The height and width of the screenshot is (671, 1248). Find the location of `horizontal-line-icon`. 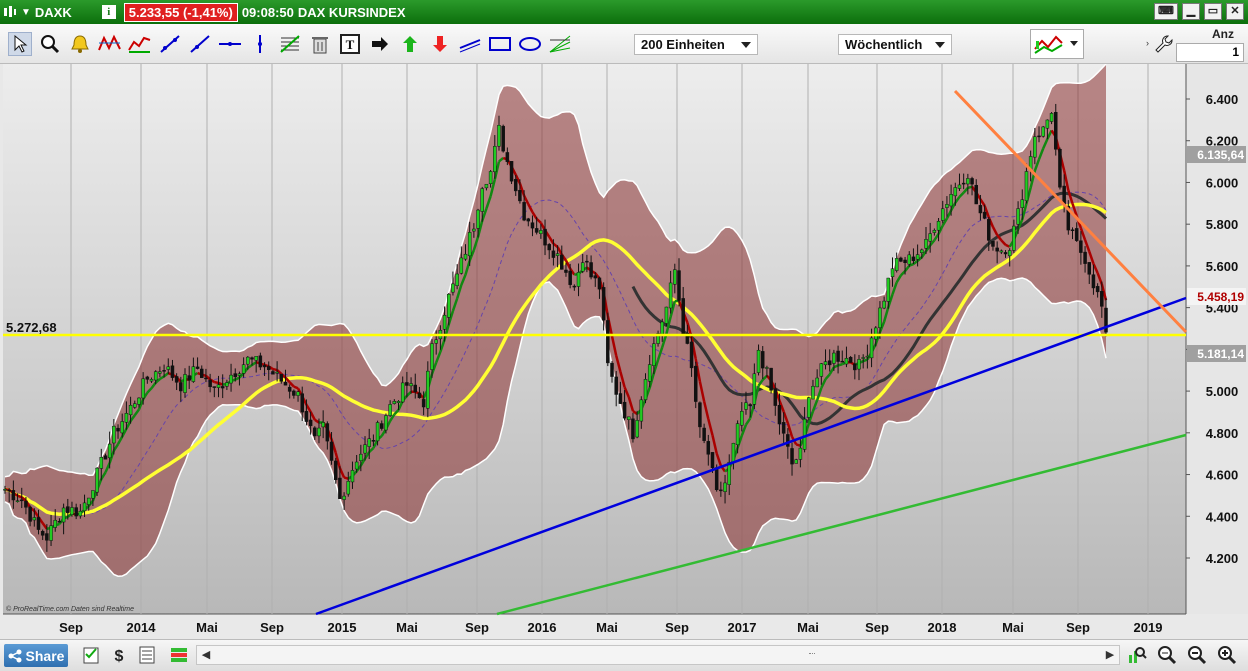

horizontal-line-icon is located at coordinates (230, 44).